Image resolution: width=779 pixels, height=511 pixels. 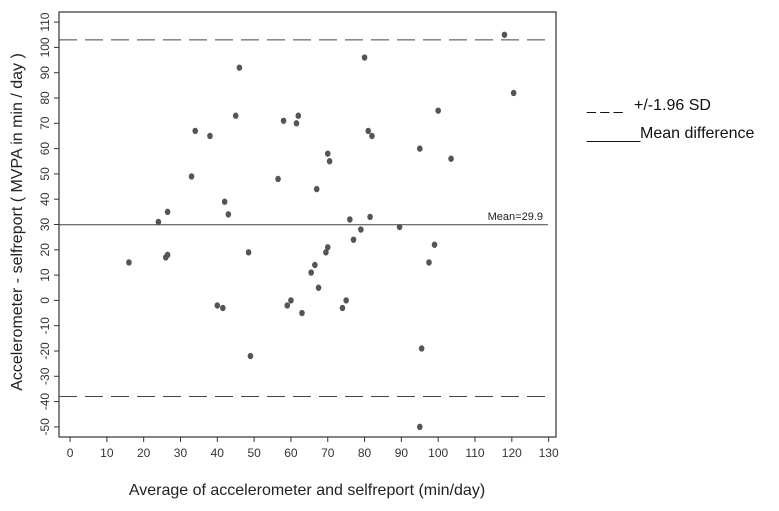 What do you see at coordinates (45, 427) in the screenshot?
I see `y-tick-label: -50` at bounding box center [45, 427].